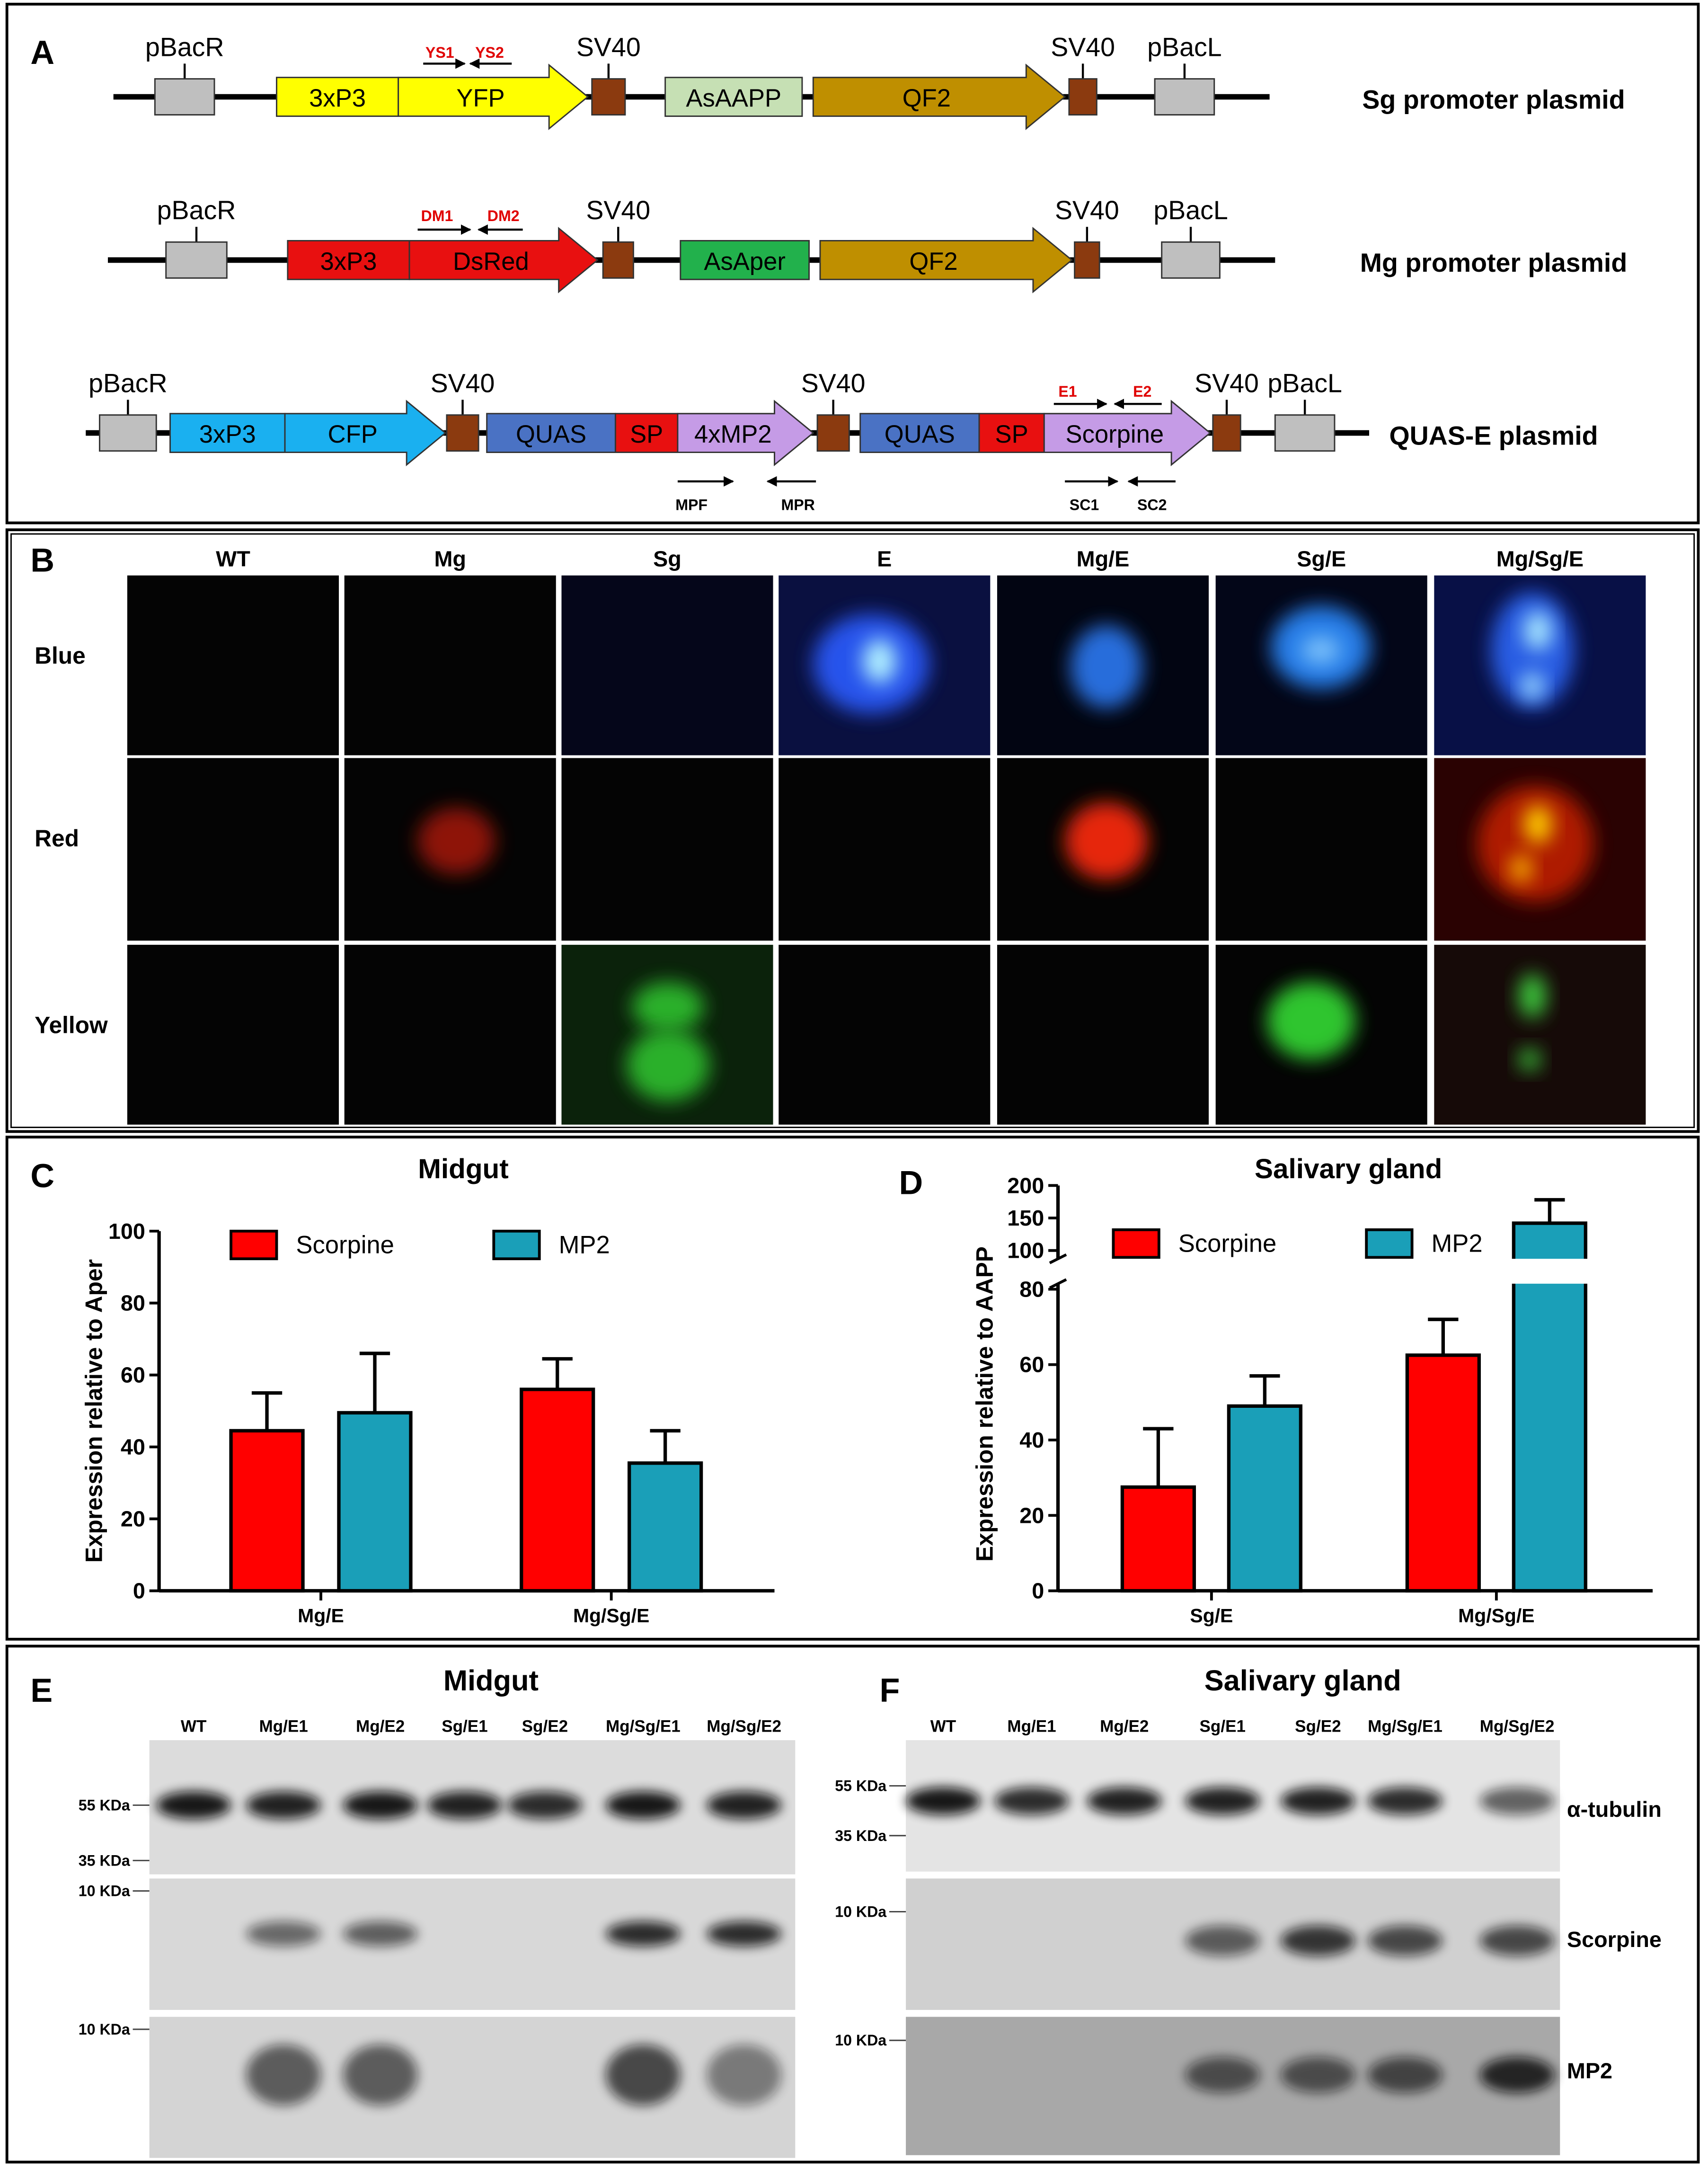 The height and width of the screenshot is (2169, 1708). I want to click on plasmid-name: QUAS-E plasmid, so click(1494, 436).